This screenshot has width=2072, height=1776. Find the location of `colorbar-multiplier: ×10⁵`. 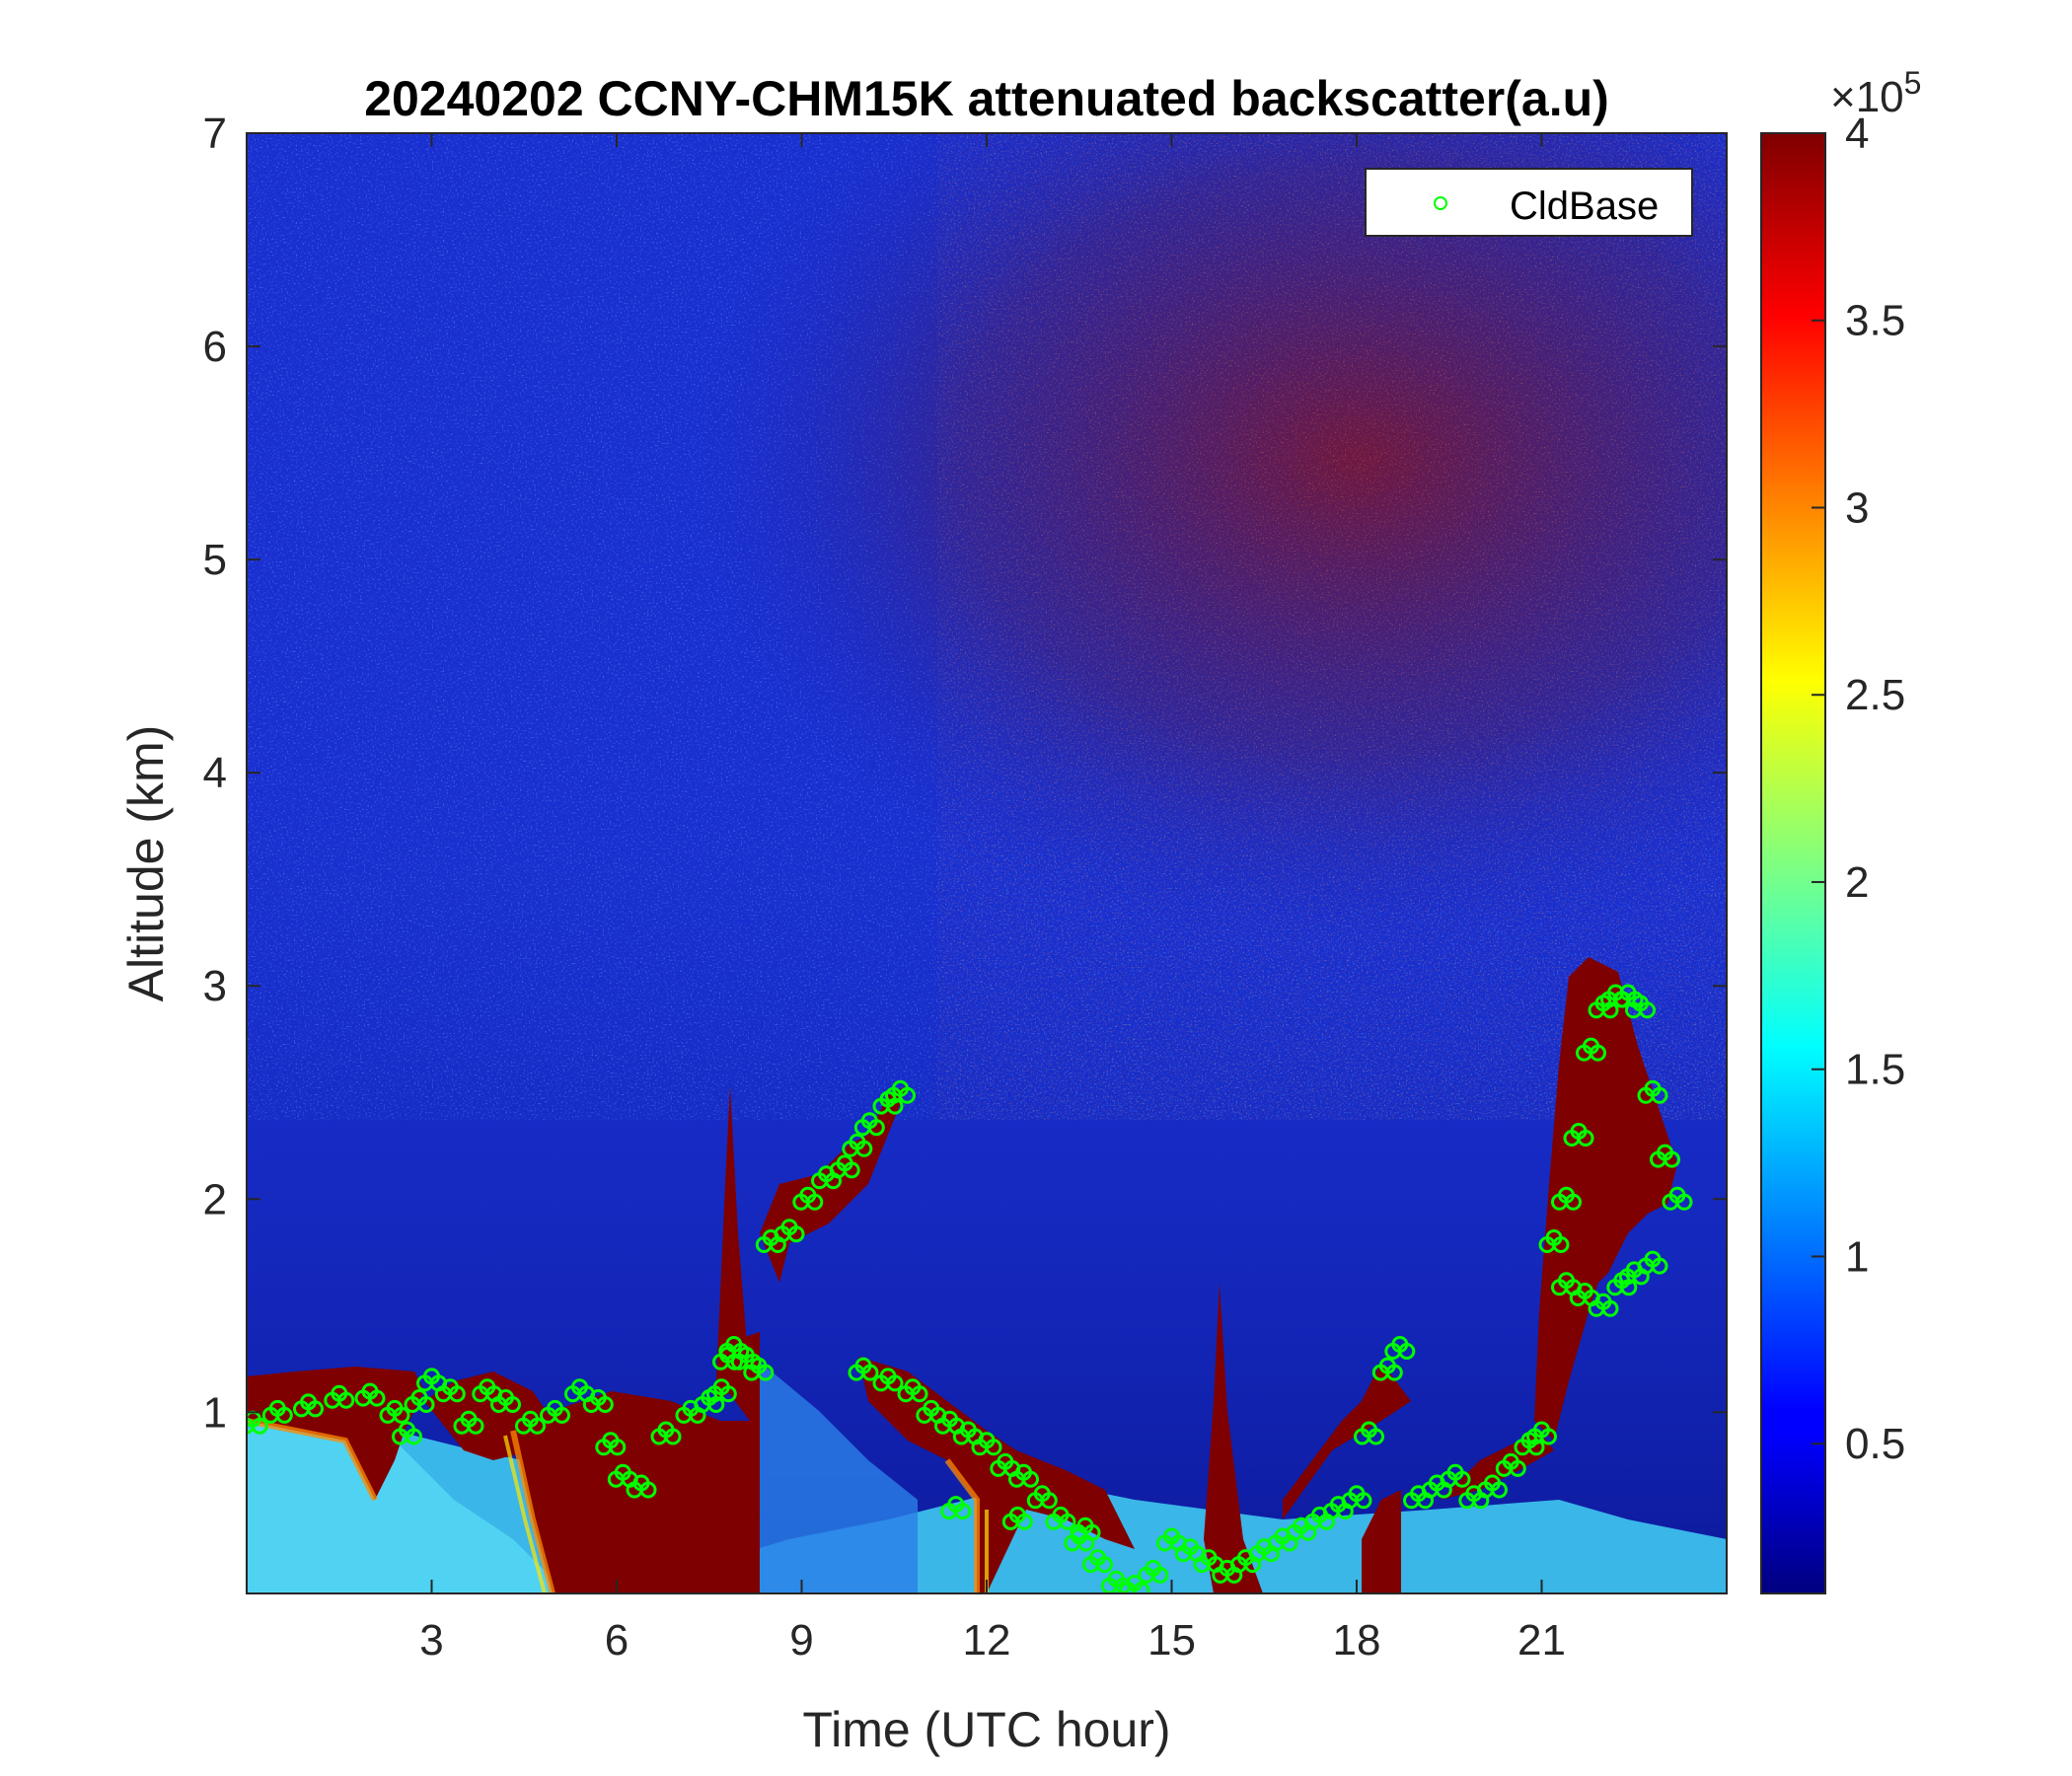

colorbar-multiplier: ×10⁵ is located at coordinates (1876, 93).